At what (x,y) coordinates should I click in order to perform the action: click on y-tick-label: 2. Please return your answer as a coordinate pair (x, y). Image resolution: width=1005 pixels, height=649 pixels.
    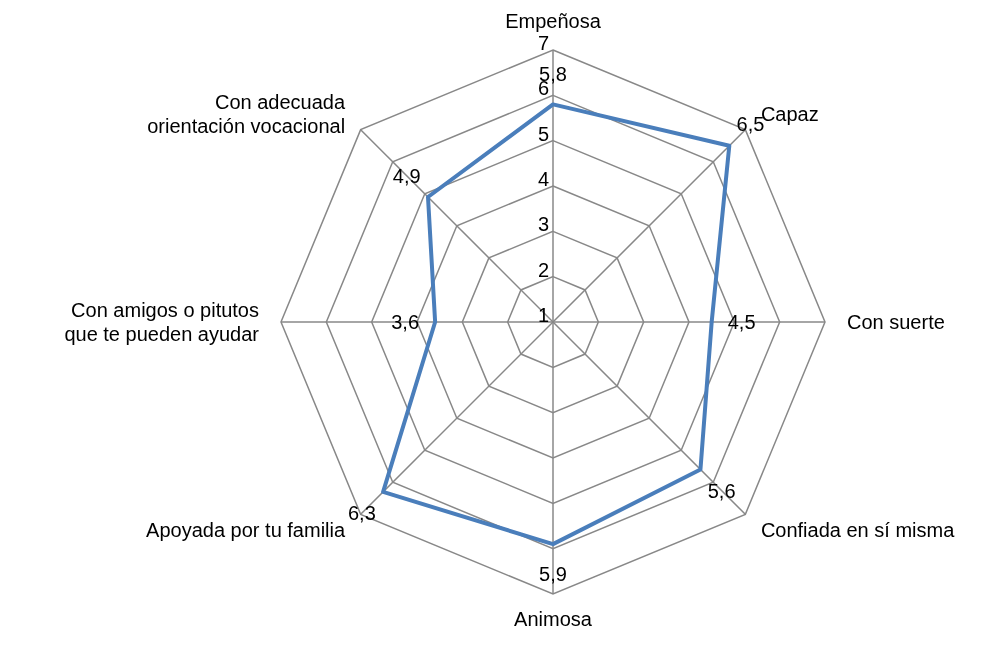
    Looking at the image, I should click on (543, 269).